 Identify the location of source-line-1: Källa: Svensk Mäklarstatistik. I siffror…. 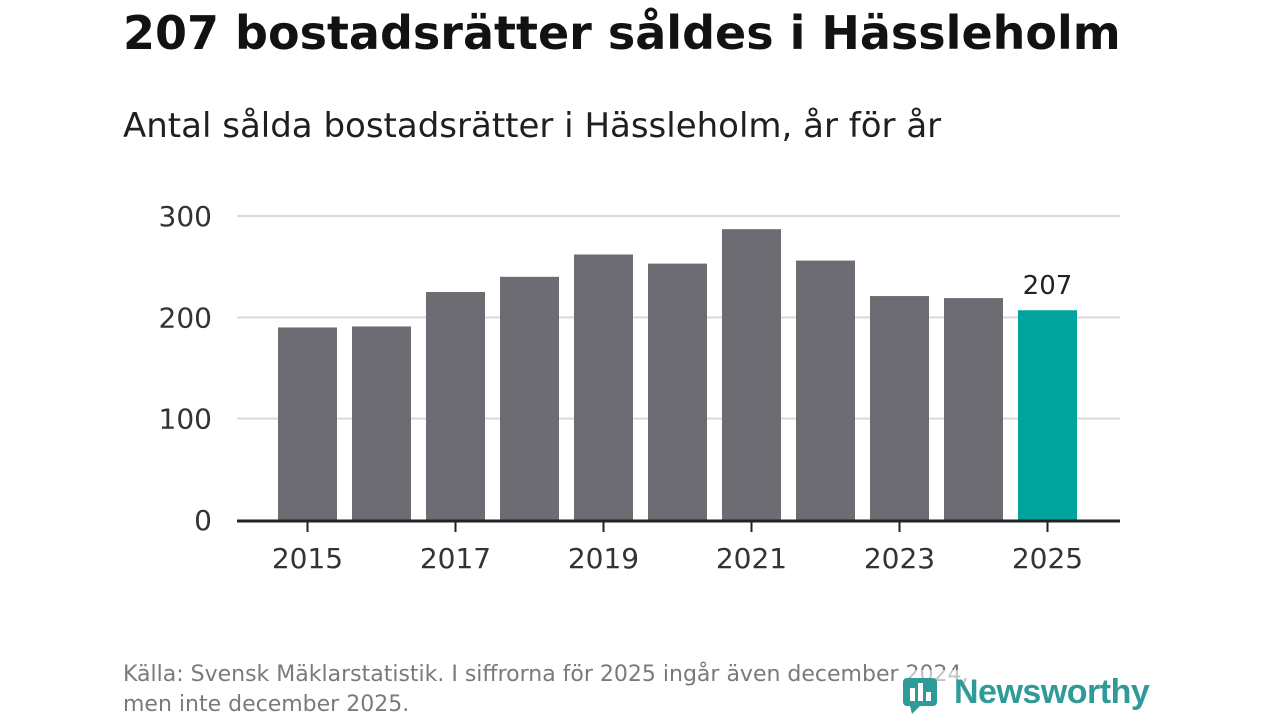
(546, 674).